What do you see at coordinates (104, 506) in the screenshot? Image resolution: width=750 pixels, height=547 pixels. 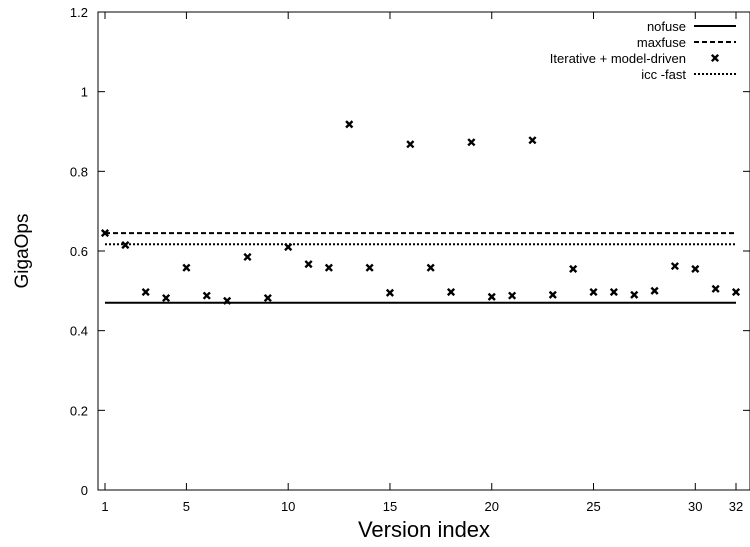 I see `x-tick-label: 1` at bounding box center [104, 506].